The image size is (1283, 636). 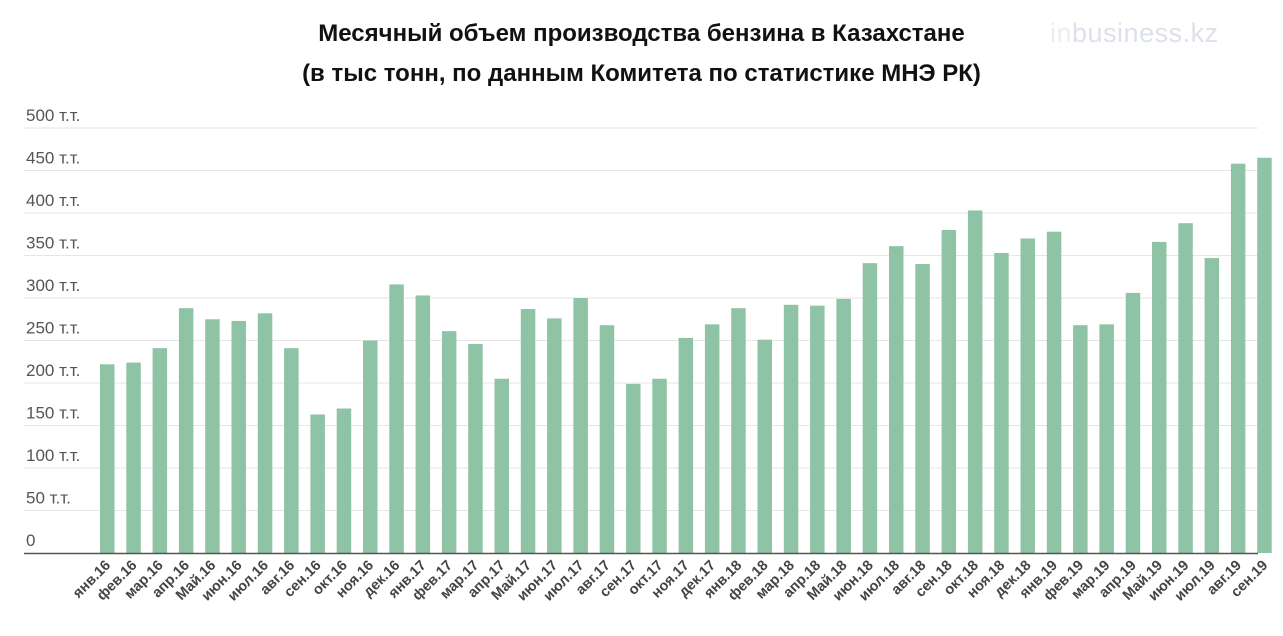 I want to click on y-tick-label: 450 т.т., so click(x=53, y=158).